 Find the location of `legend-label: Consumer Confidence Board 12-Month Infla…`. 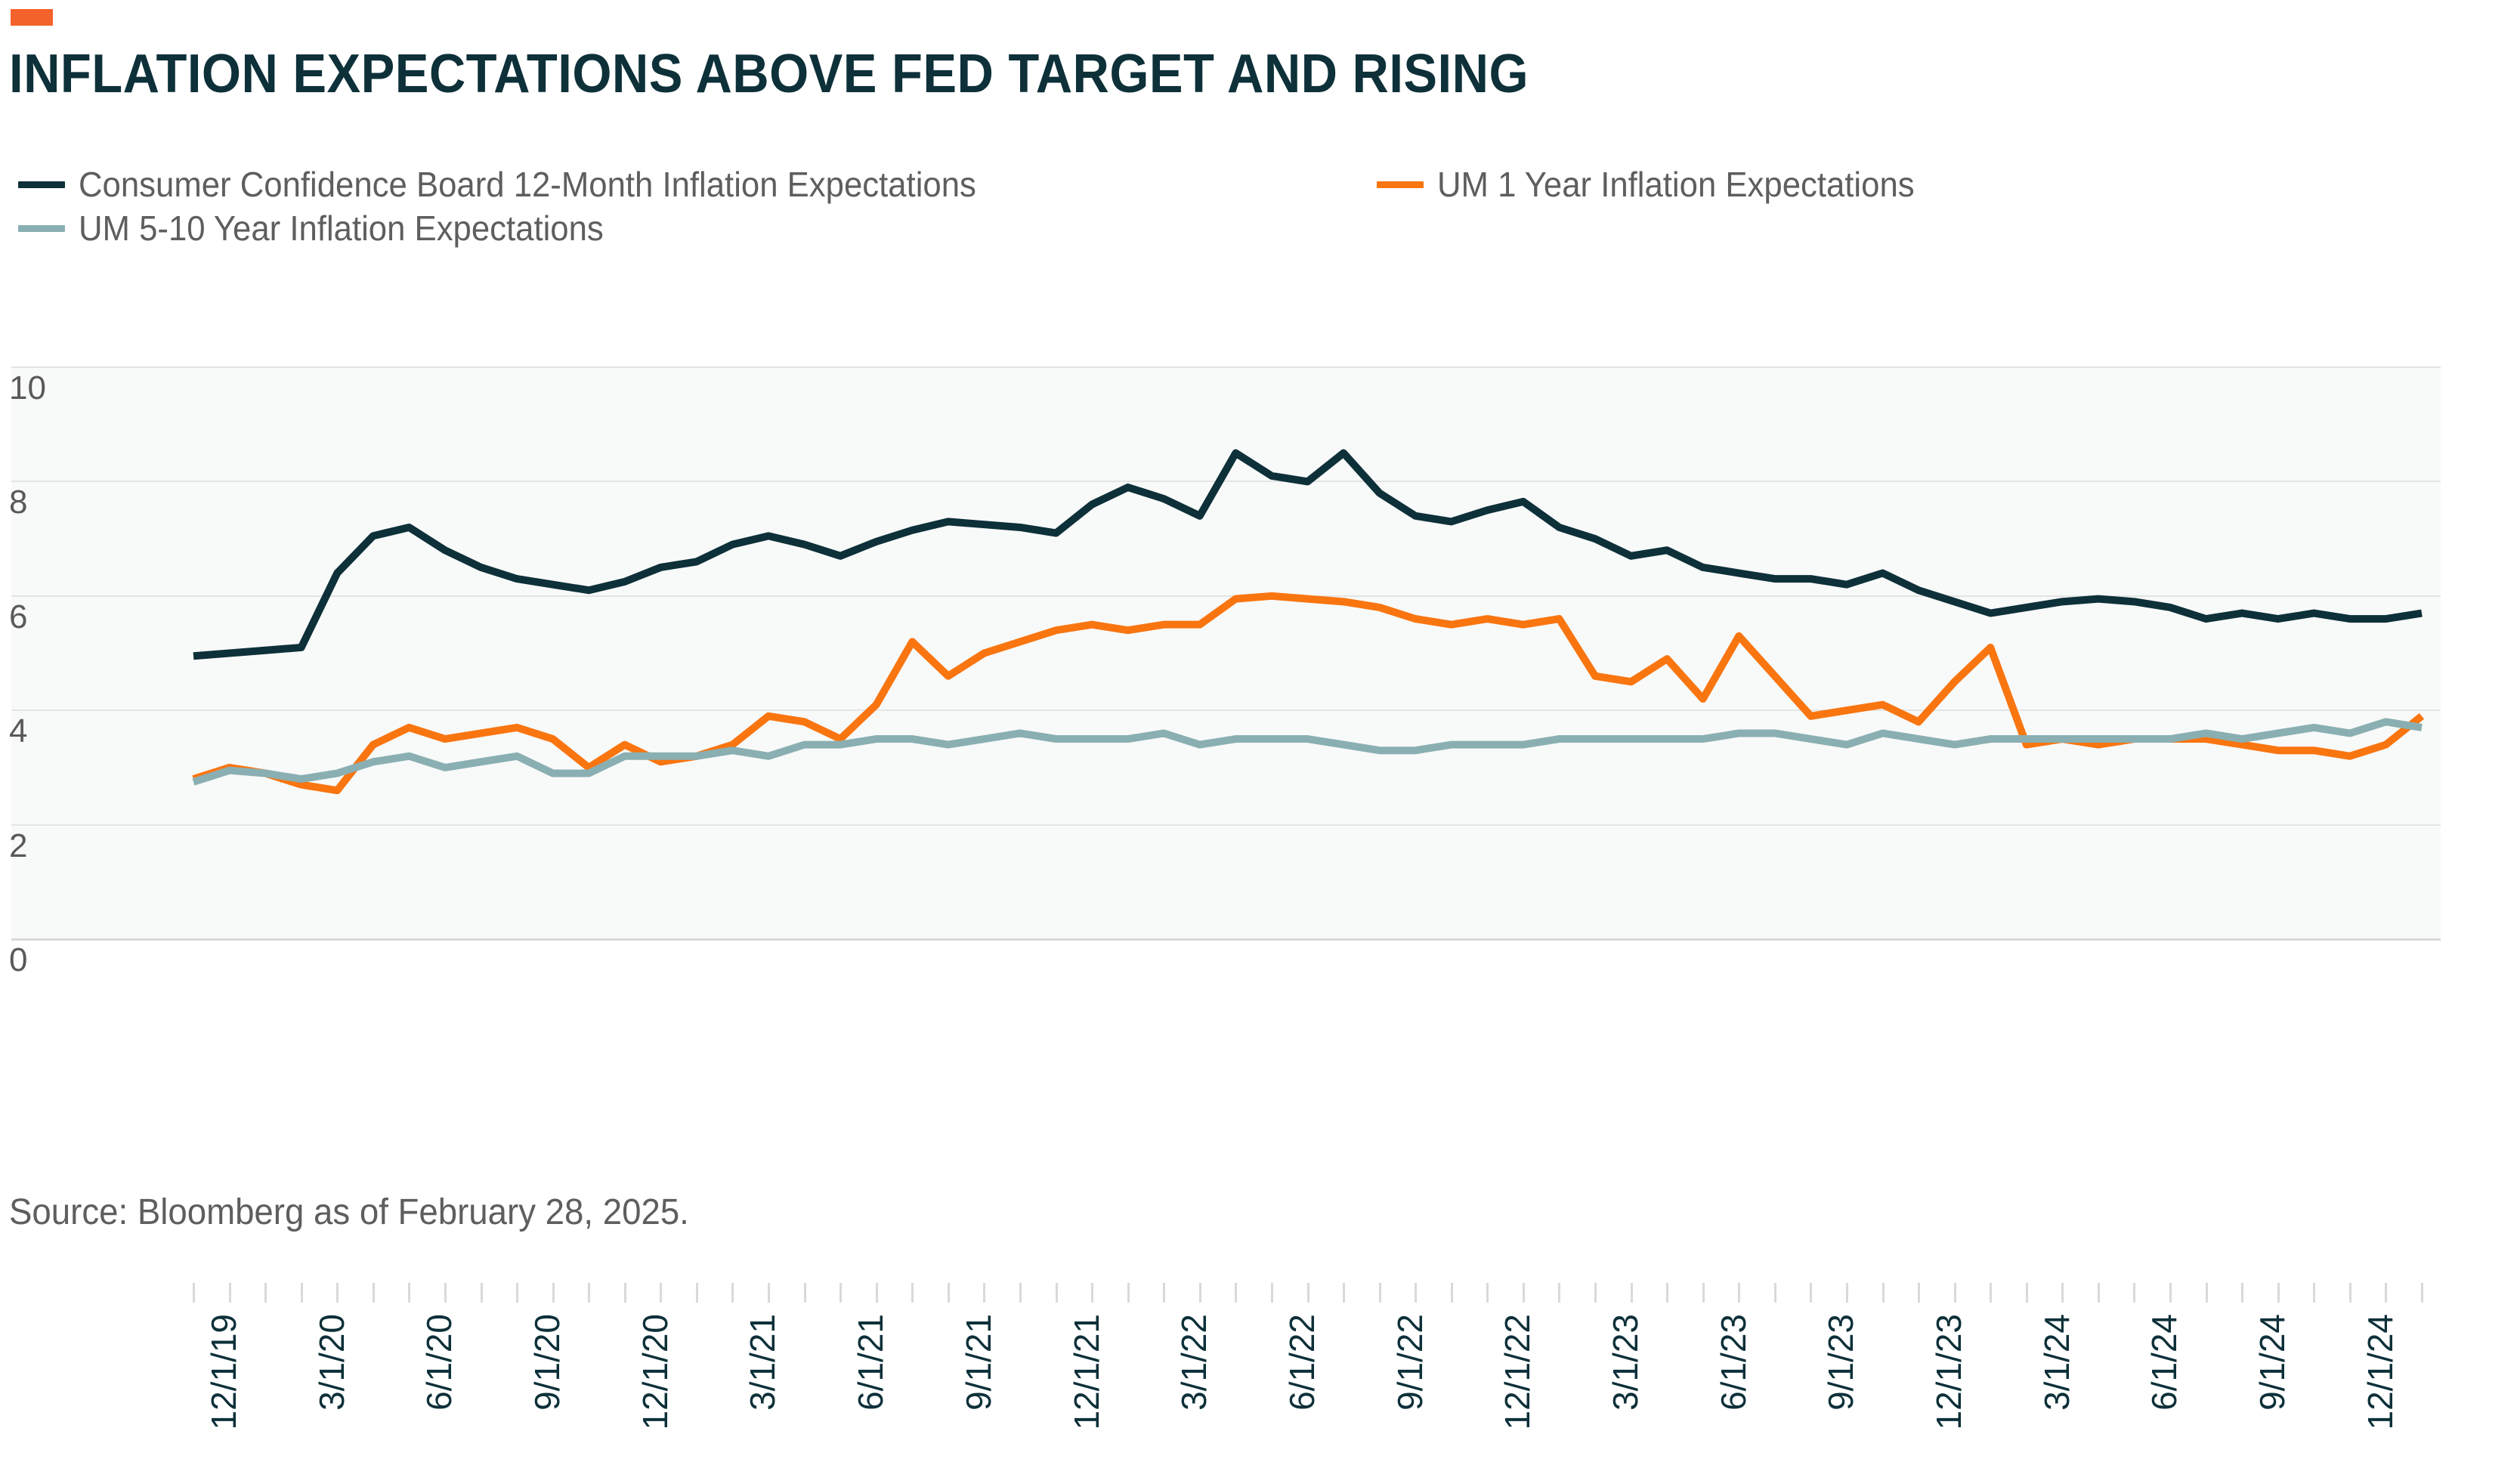

legend-label: Consumer Confidence Board 12-Month Infla… is located at coordinates (527, 184).